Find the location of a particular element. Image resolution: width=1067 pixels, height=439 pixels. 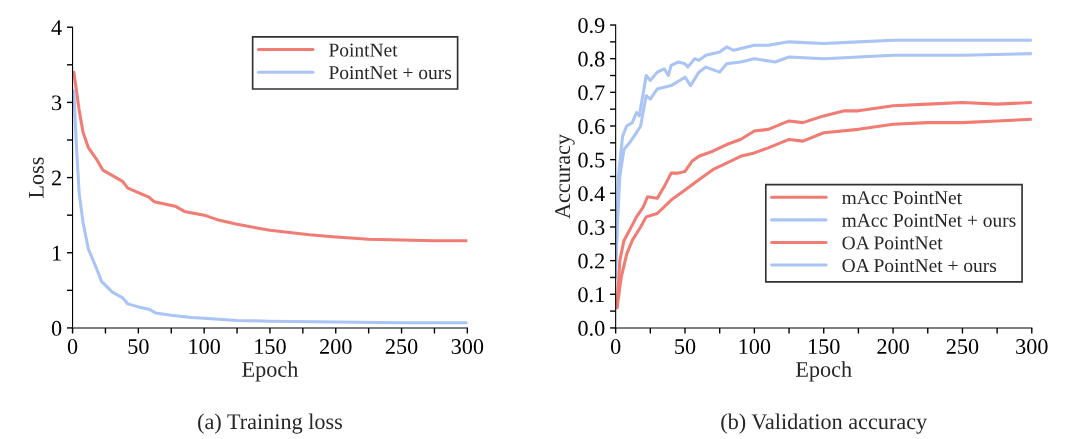

legend-label: mAcc PointNet + ours is located at coordinates (929, 220).